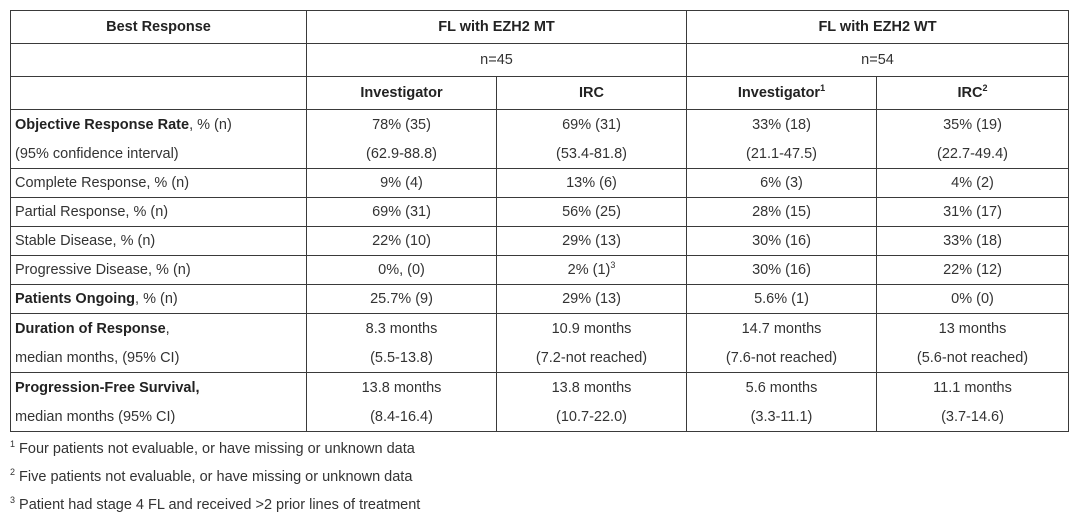 The width and height of the screenshot is (1080, 519). I want to click on cell-mt-irc: 69% (31) (53.4-81.8), so click(591, 139).